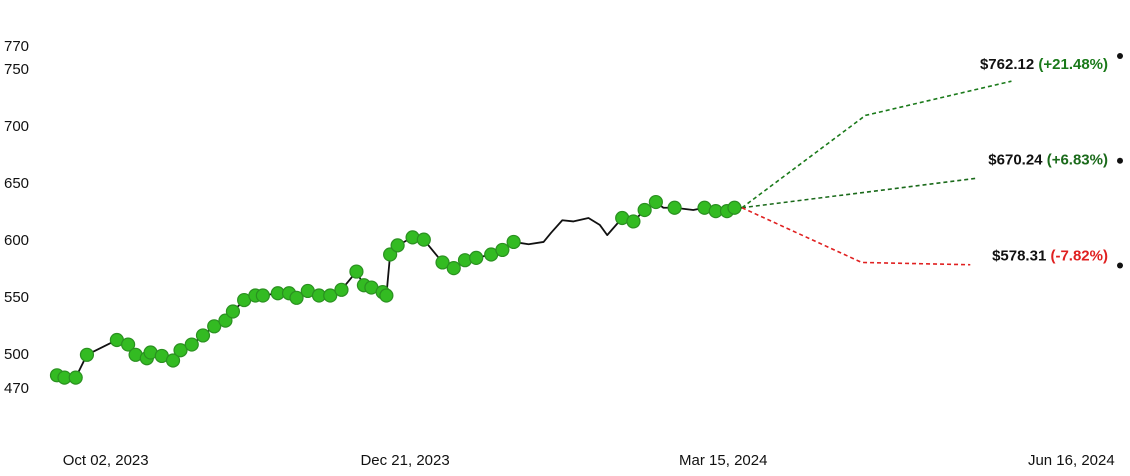 The image size is (1130, 476). What do you see at coordinates (1015, 160) in the screenshot?
I see `target-price: $670.24` at bounding box center [1015, 160].